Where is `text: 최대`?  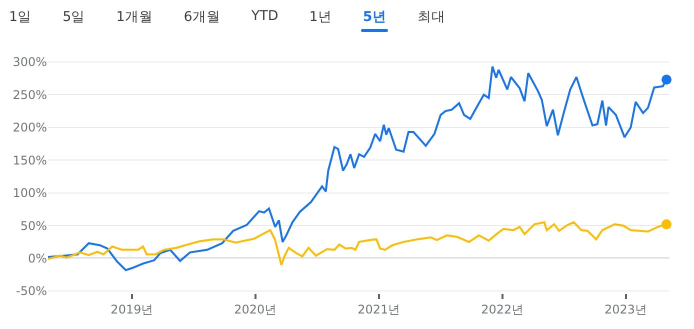 text: 최대 is located at coordinates (431, 17).